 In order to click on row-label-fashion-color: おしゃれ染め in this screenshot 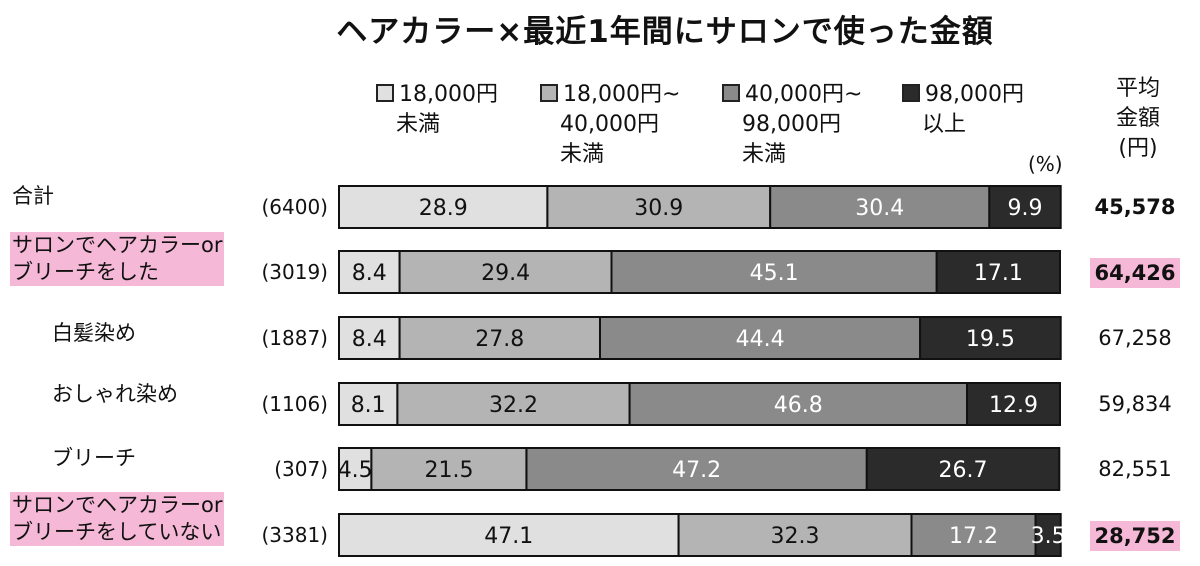, I will do `click(115, 394)`.